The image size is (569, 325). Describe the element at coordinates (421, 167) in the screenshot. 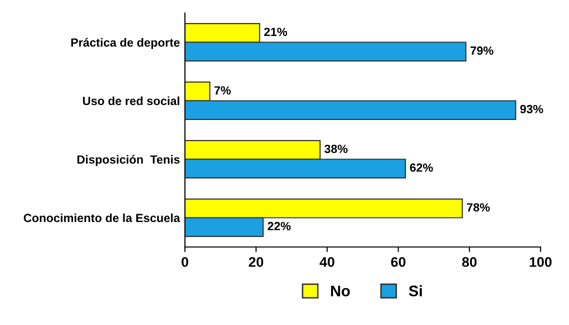

I see `data-label: 62%` at that location.